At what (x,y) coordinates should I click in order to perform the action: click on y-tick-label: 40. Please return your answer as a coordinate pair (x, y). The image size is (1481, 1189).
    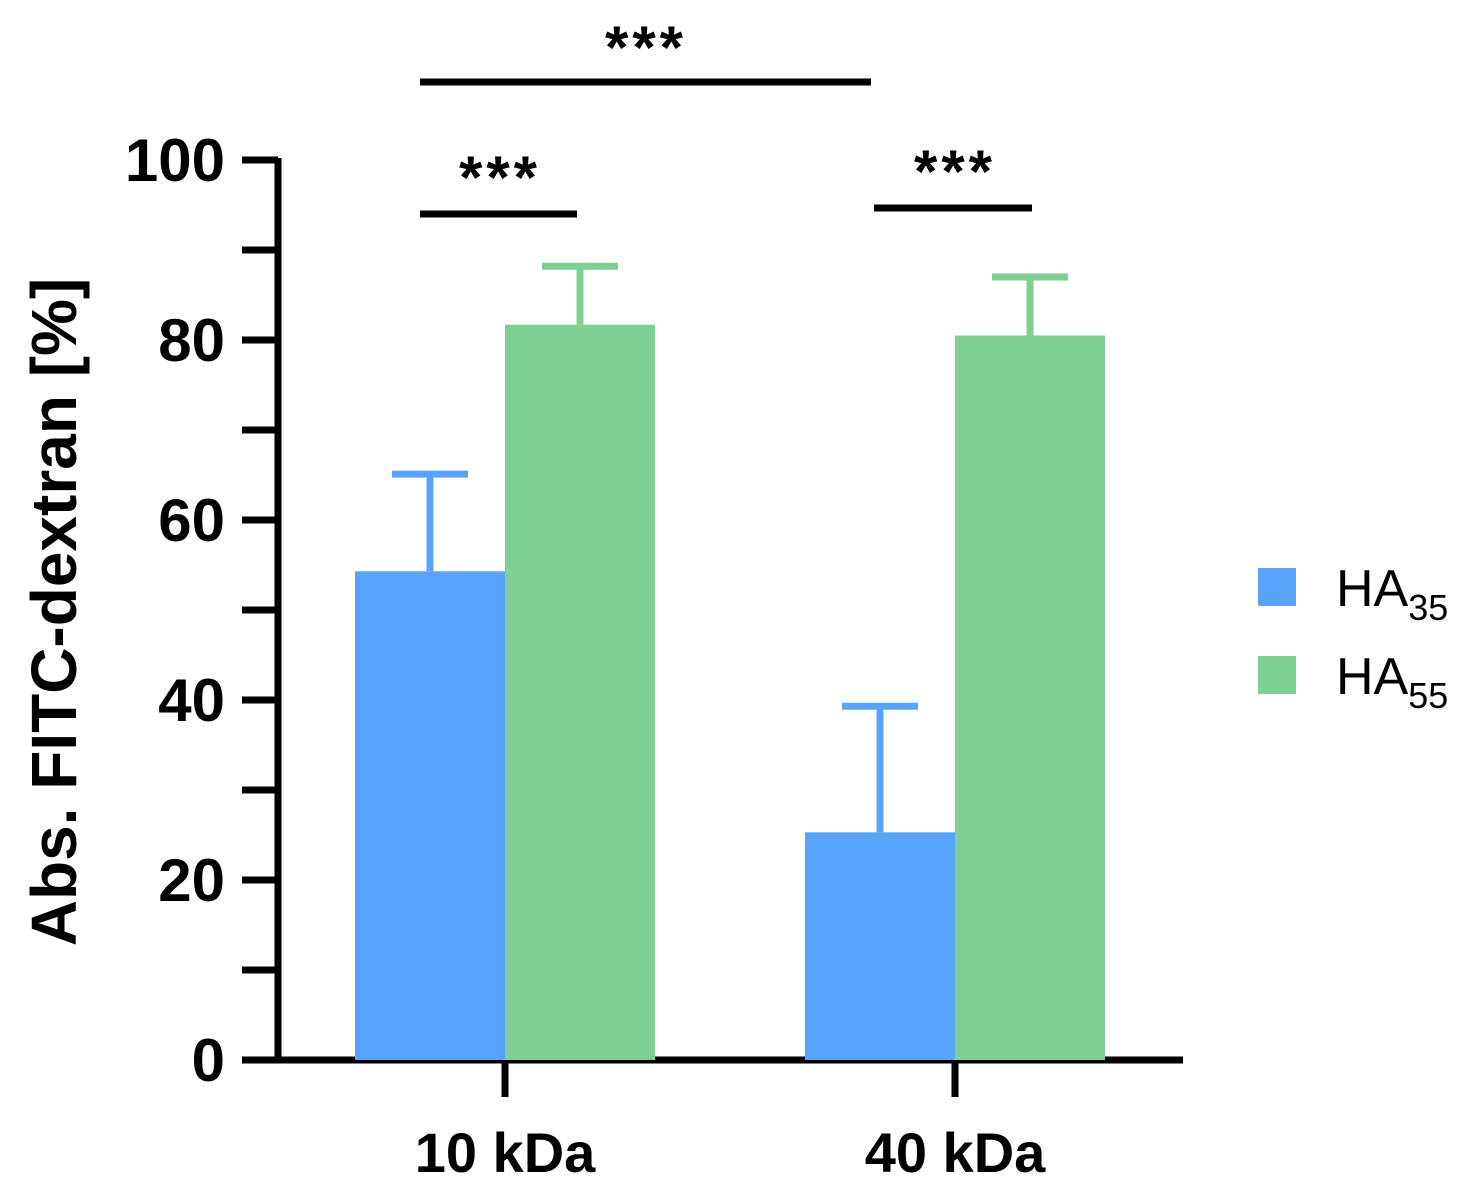
    Looking at the image, I should click on (191, 700).